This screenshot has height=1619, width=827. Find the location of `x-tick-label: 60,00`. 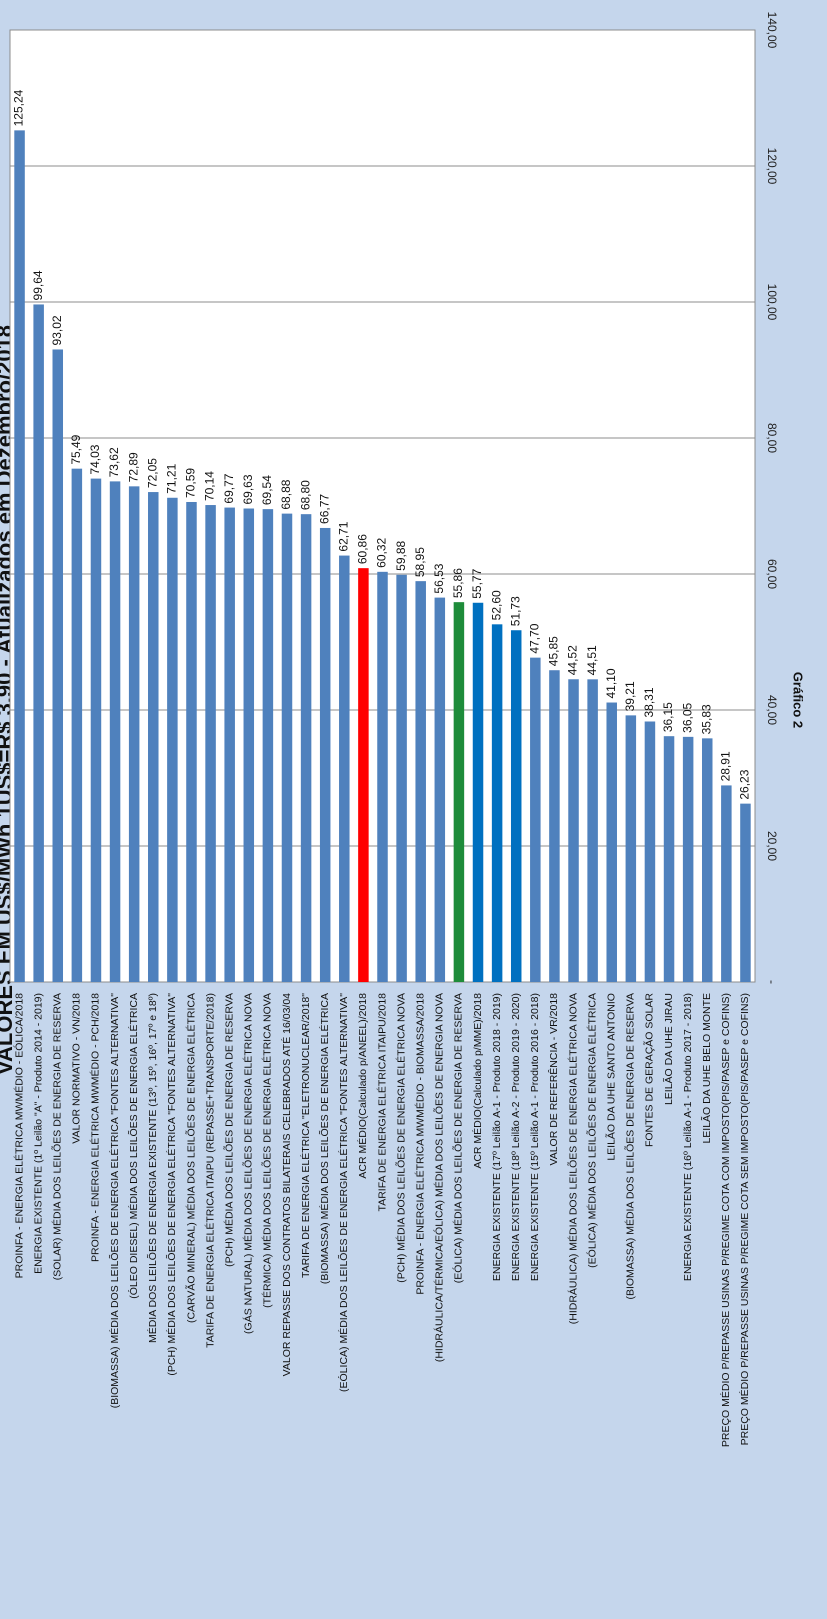

x-tick-label: 60,00 is located at coordinates (772, 574).